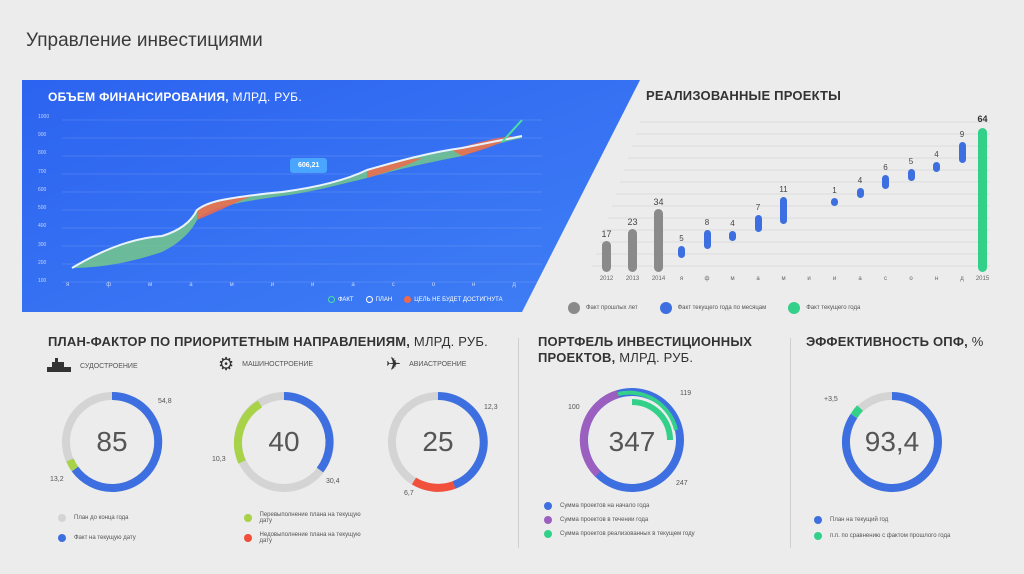 This screenshot has width=1024, height=574. What do you see at coordinates (150, 285) in the screenshot?
I see `x-tick: м` at bounding box center [150, 285].